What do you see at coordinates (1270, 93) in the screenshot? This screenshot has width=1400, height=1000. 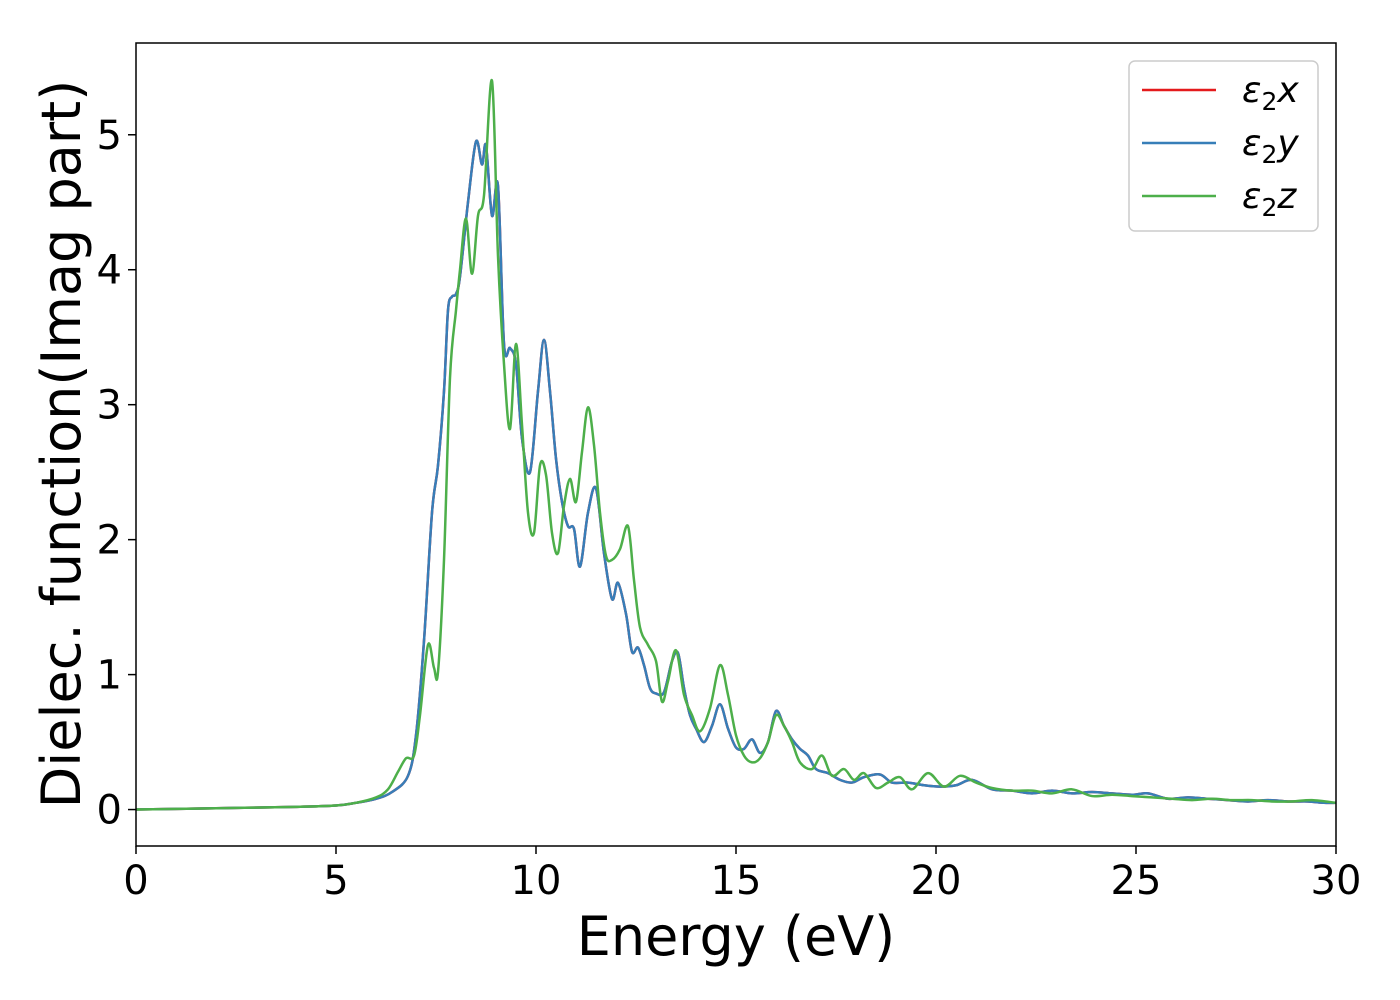 I see `legend-label-x: ε2x` at bounding box center [1270, 93].